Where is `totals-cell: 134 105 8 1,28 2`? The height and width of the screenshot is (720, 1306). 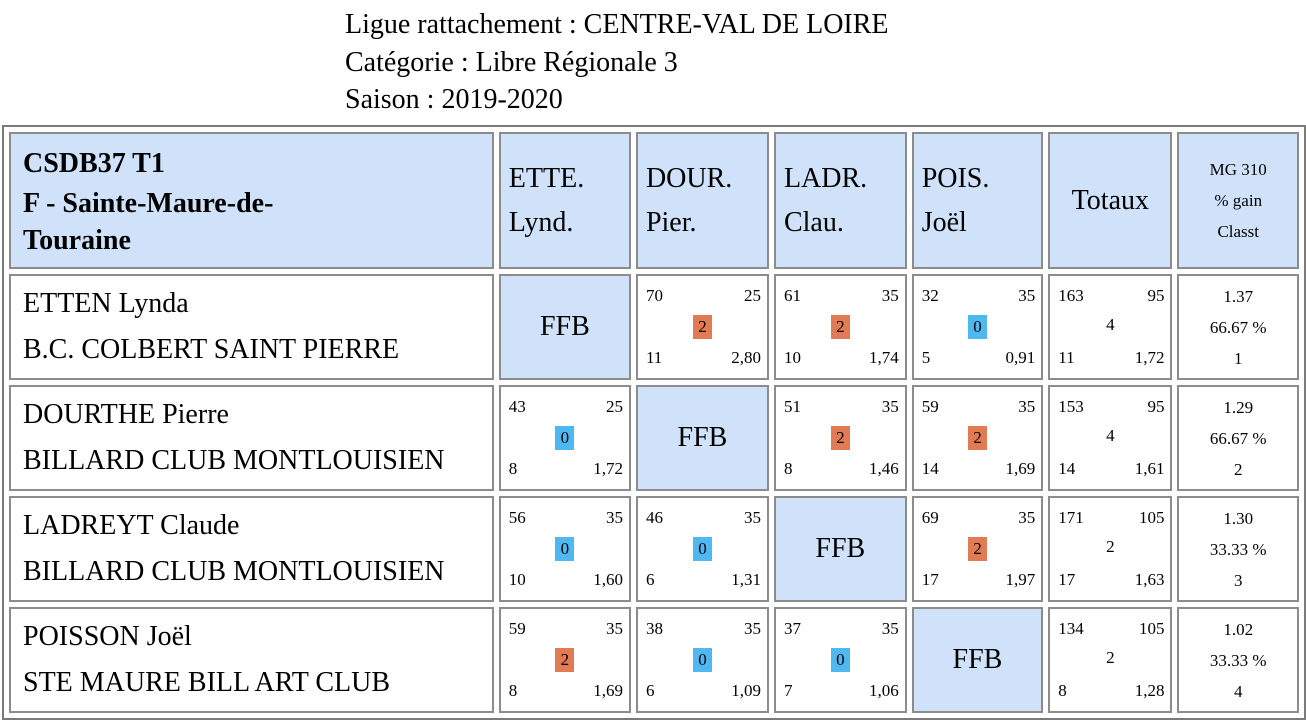
totals-cell: 134 105 8 1,28 2 is located at coordinates (1110, 660).